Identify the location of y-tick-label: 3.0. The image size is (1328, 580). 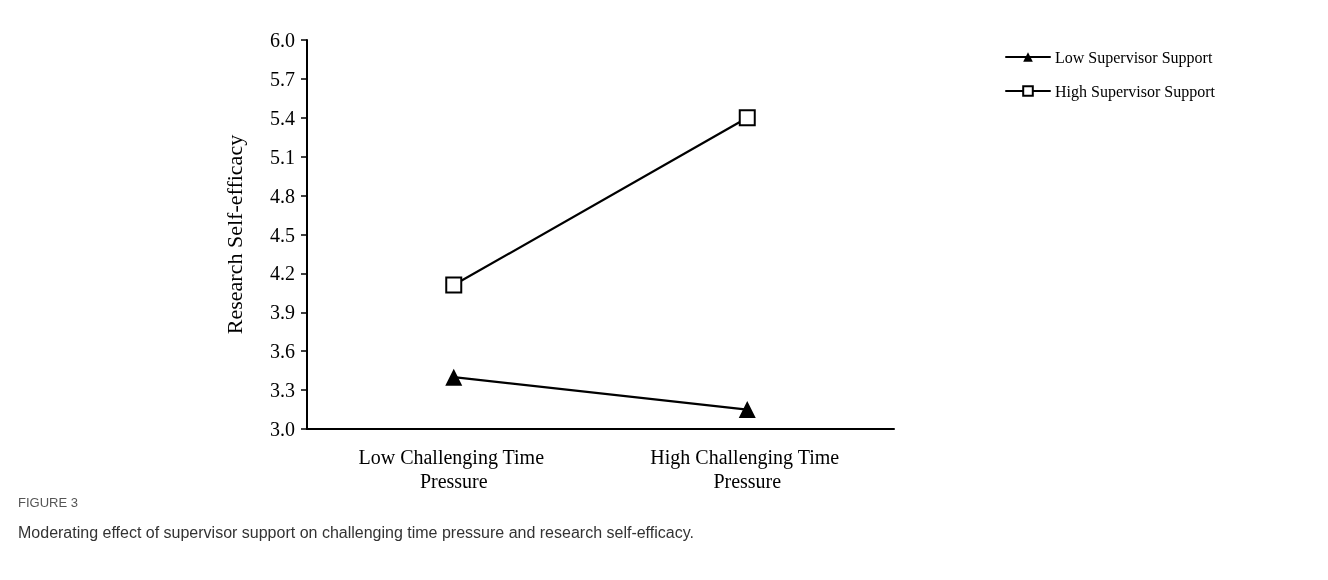
(282, 429).